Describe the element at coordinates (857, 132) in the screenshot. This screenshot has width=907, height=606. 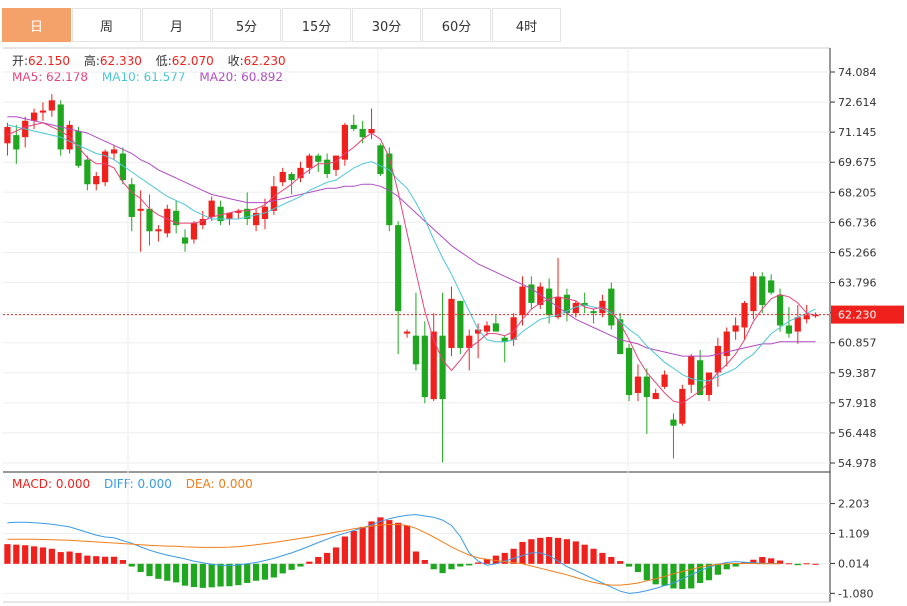
I see `y-tick-label-2: 71.145` at that location.